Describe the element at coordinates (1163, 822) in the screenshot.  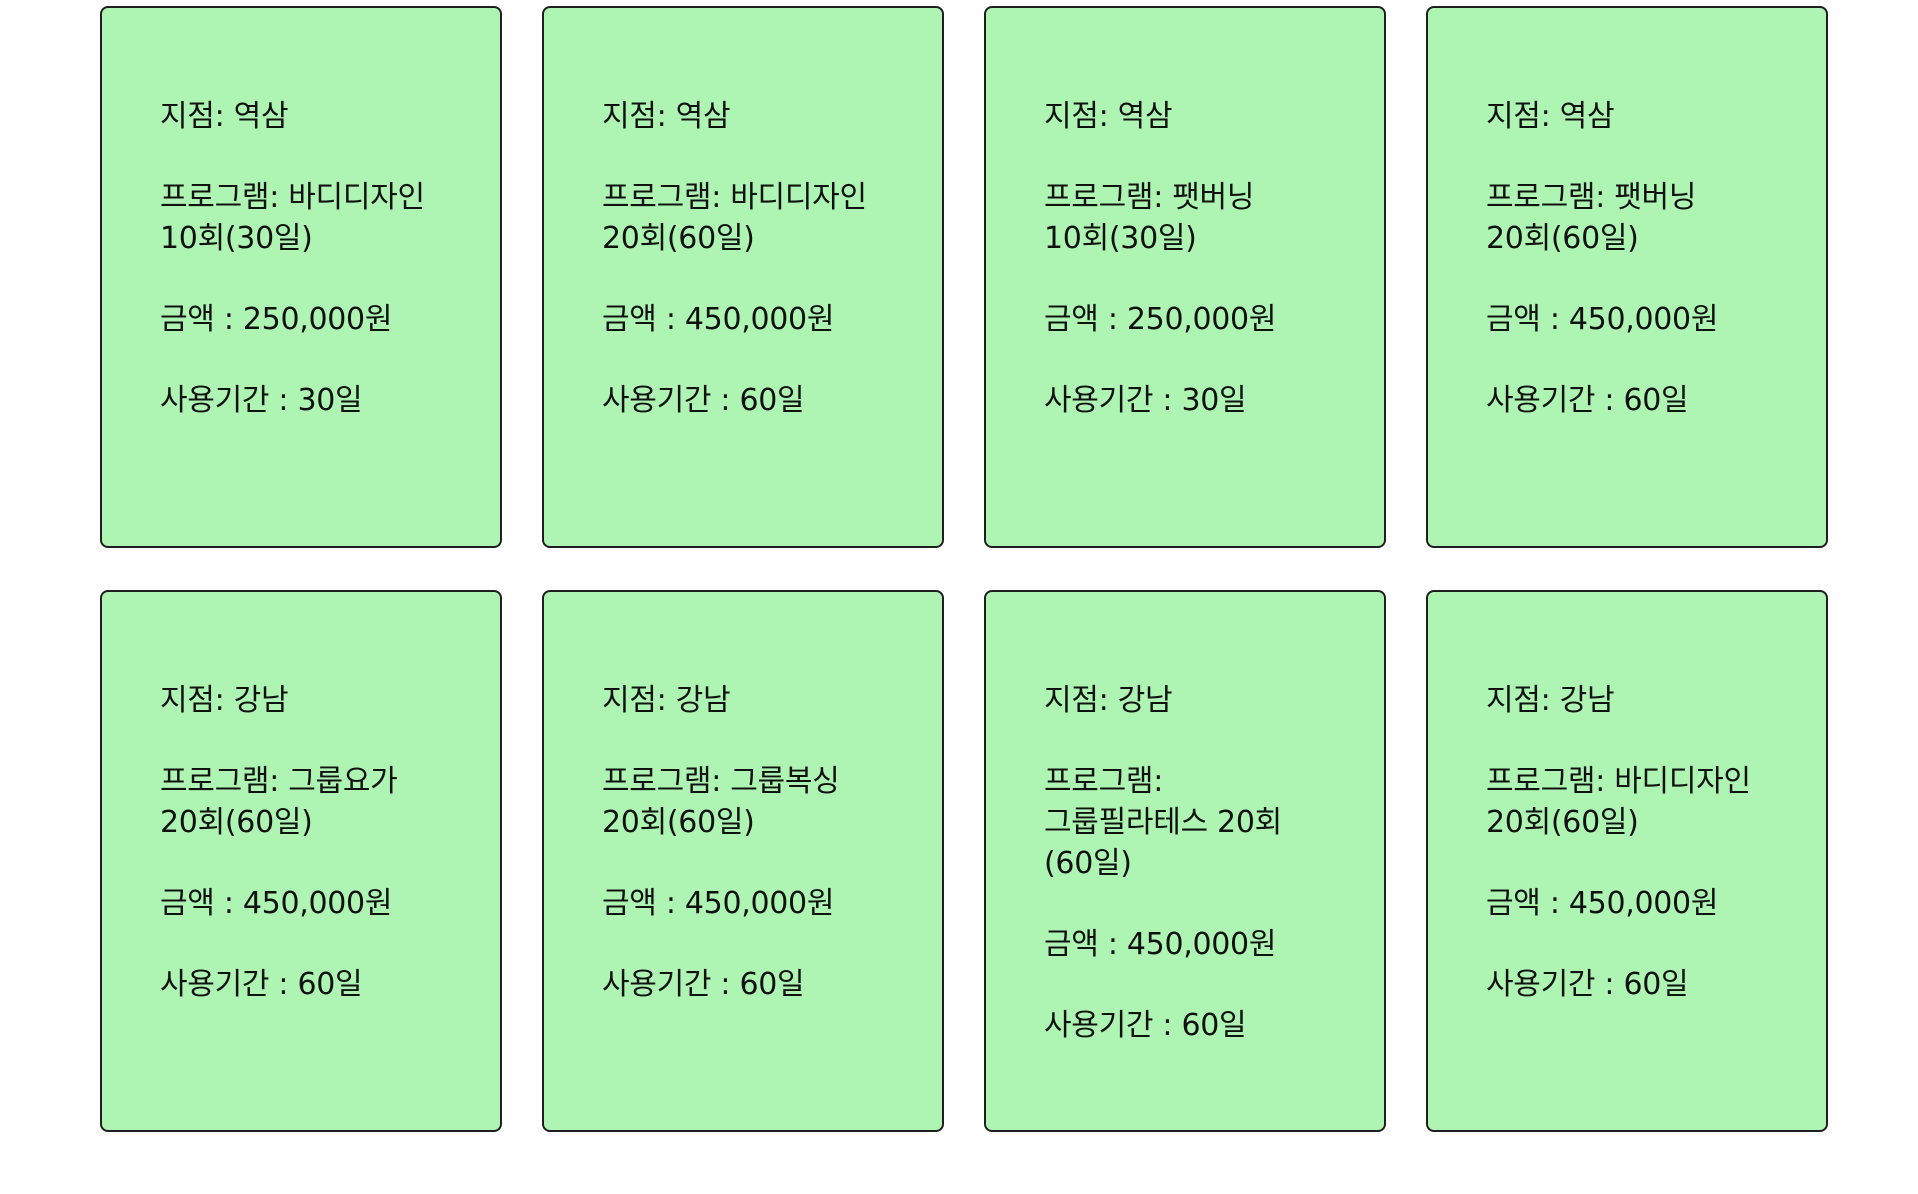
I see `program-label: 프로그램: 그룹필라테스 20회(60일)` at that location.